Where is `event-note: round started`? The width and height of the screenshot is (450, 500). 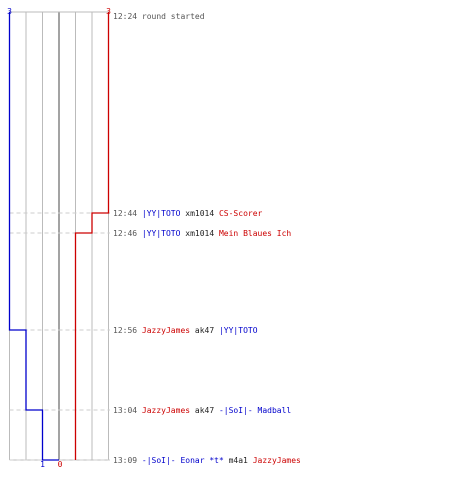
event-note: round started is located at coordinates (173, 16).